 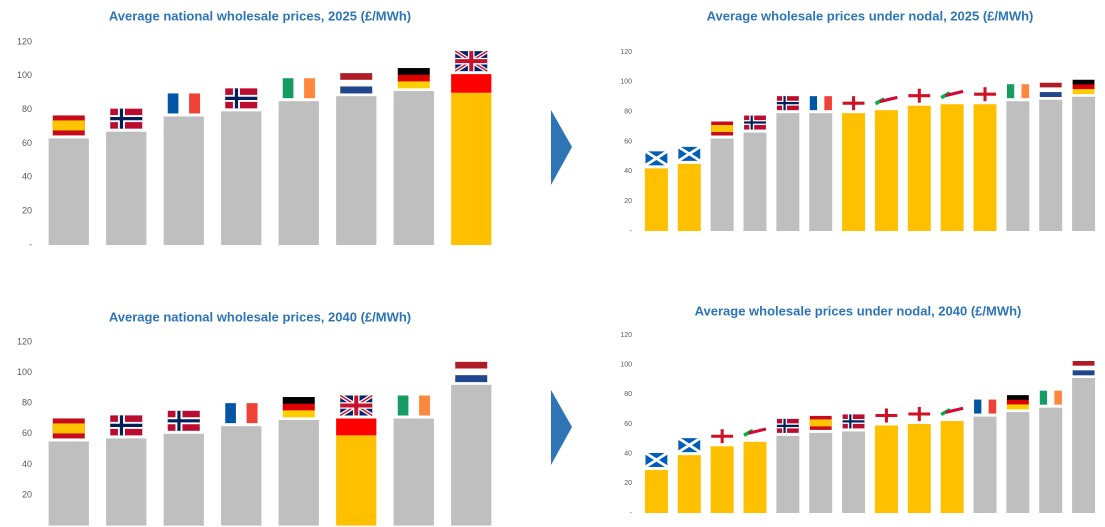 What do you see at coordinates (561, 427) in the screenshot?
I see `arrow` at bounding box center [561, 427].